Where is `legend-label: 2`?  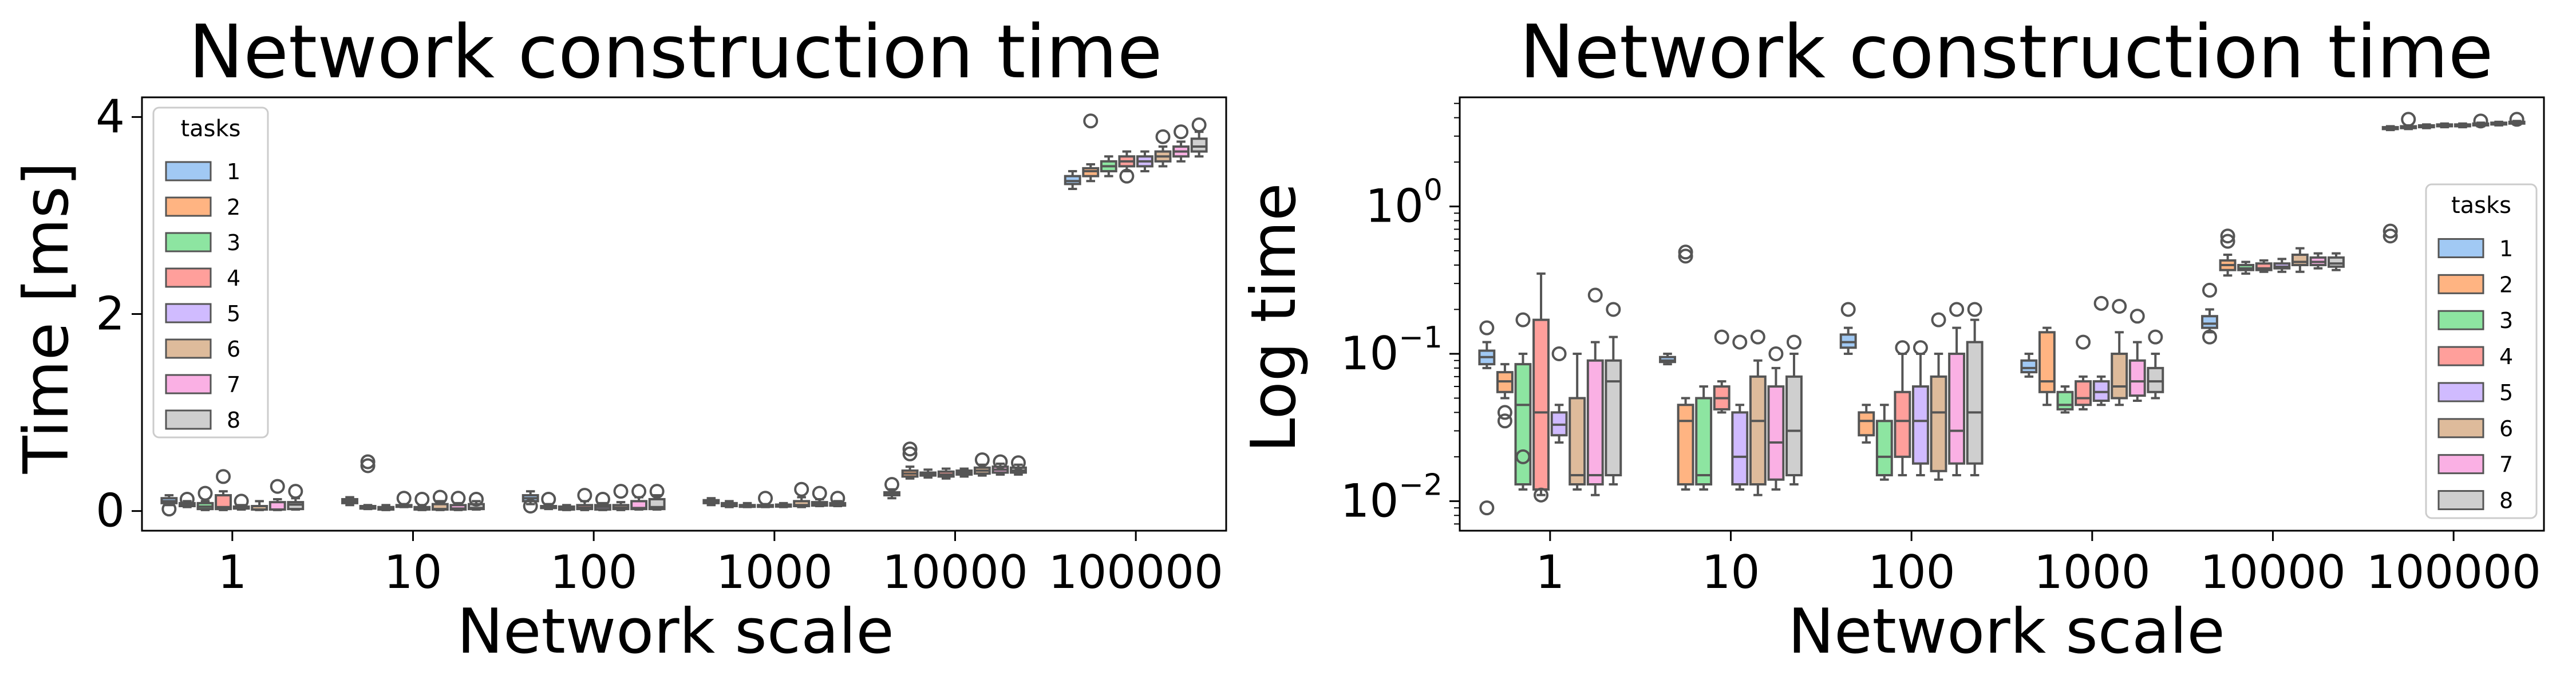
legend-label: 2 is located at coordinates (233, 208).